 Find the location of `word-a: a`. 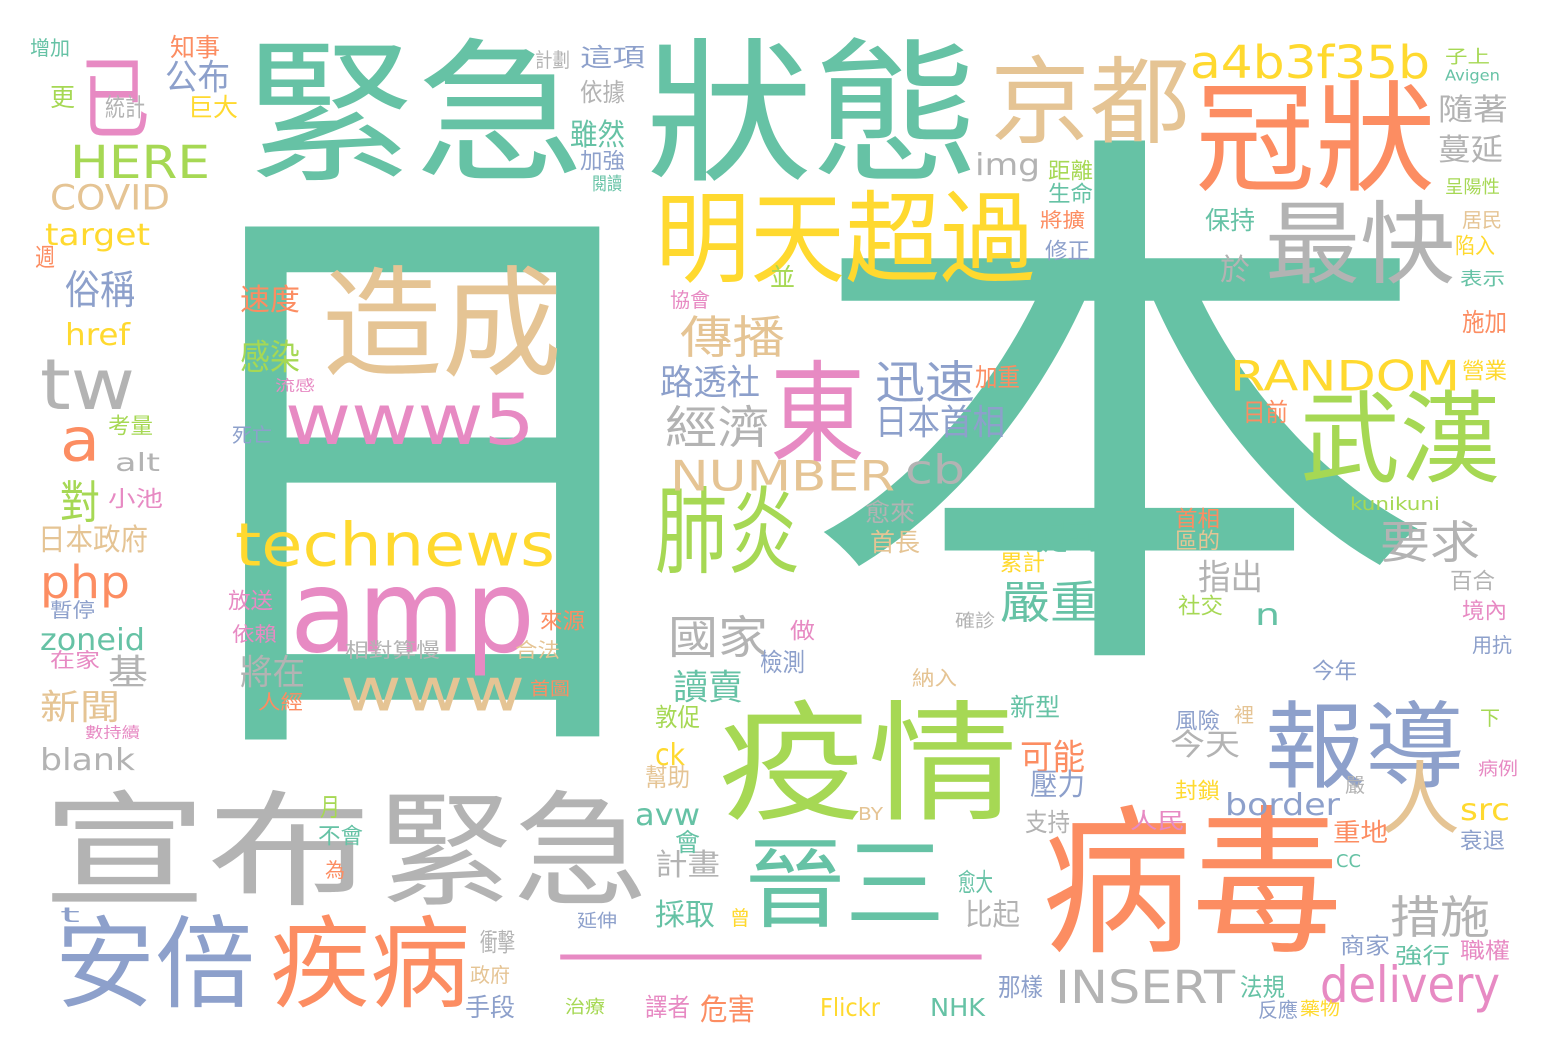

word-a: a is located at coordinates (80, 439).